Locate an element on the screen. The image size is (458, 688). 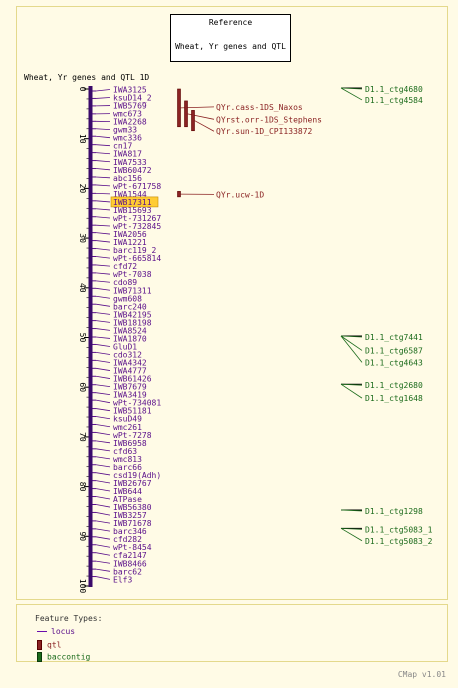
qtl-label: QYrst.orr-1DS_Stephens is located at coordinates (269, 119).